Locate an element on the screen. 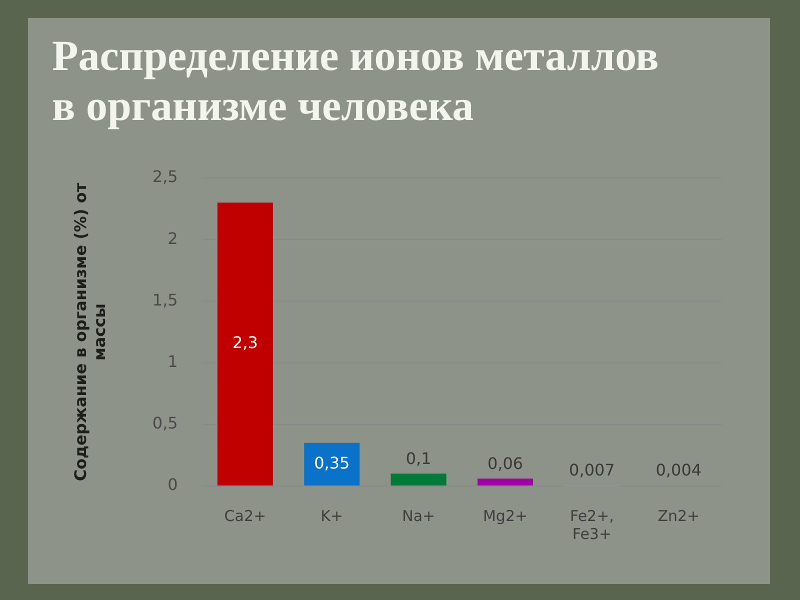 The width and height of the screenshot is (800, 600). data-label: 2,3 is located at coordinates (245, 342).